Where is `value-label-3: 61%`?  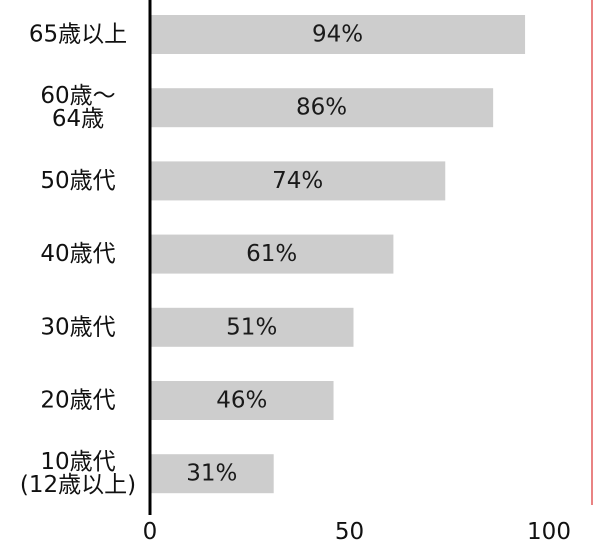 value-label-3: 61% is located at coordinates (271, 254).